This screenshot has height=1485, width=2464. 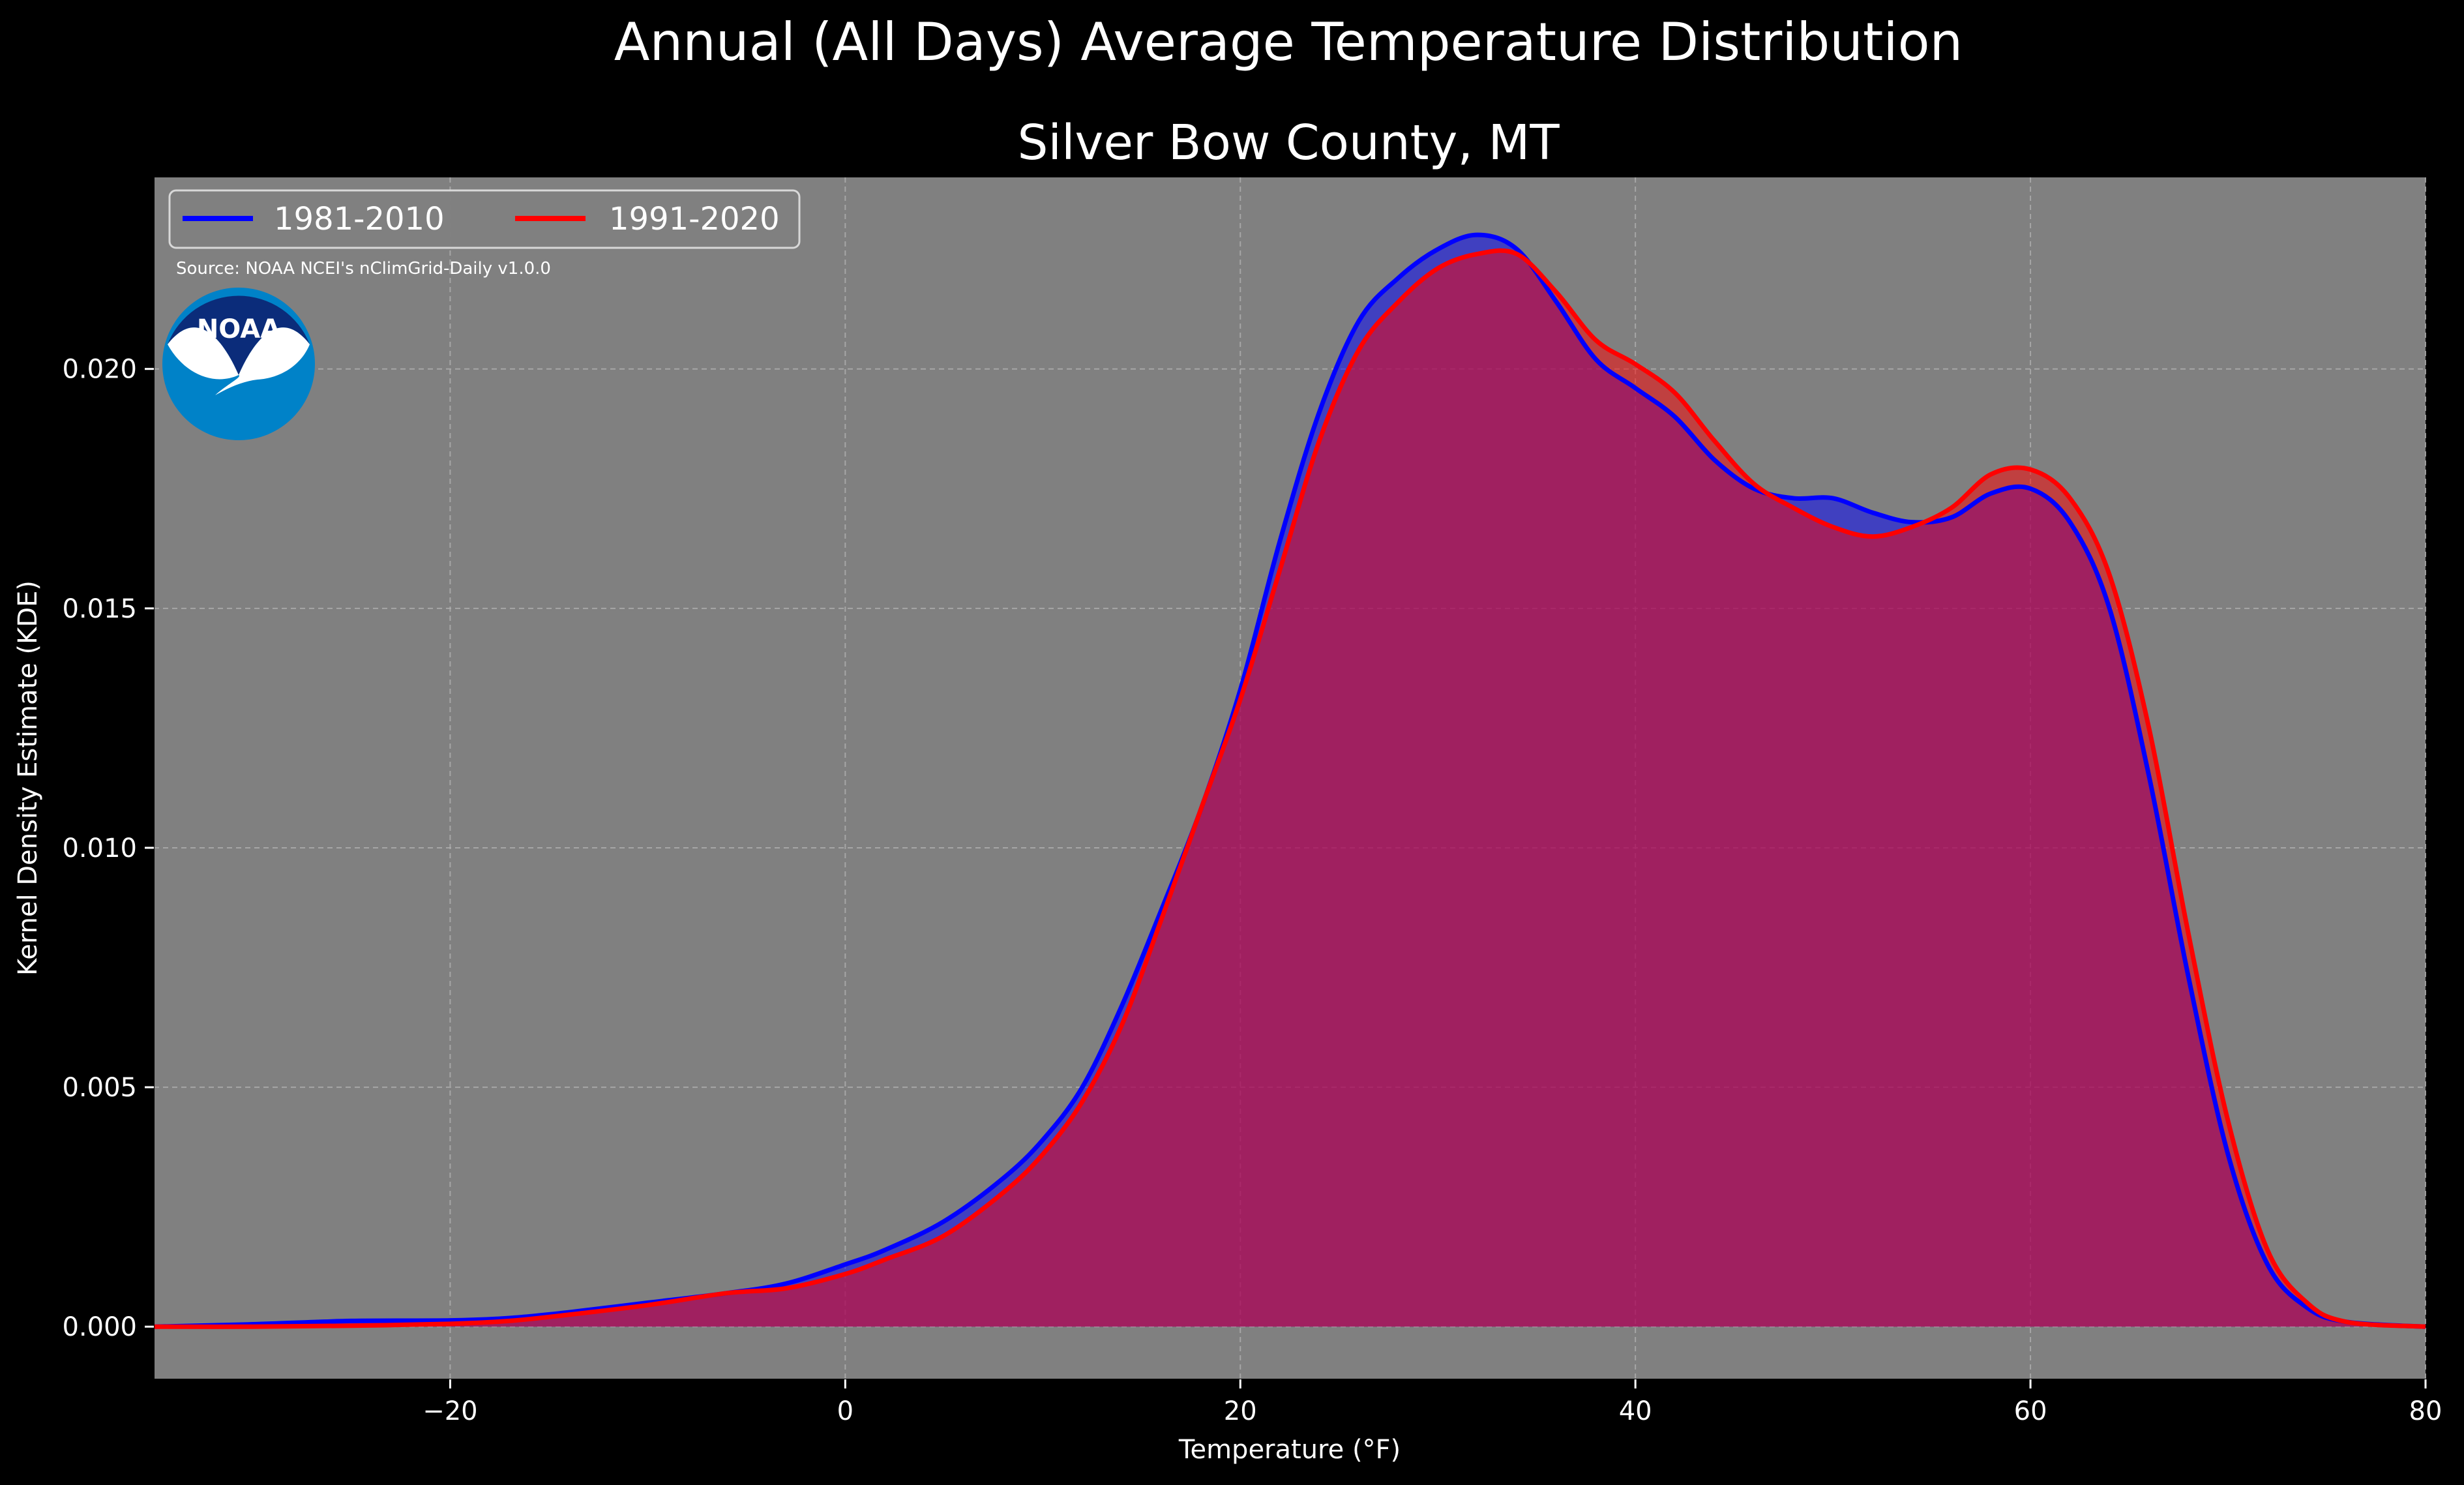 I want to click on y-tick-label: 0.000, so click(x=99, y=1327).